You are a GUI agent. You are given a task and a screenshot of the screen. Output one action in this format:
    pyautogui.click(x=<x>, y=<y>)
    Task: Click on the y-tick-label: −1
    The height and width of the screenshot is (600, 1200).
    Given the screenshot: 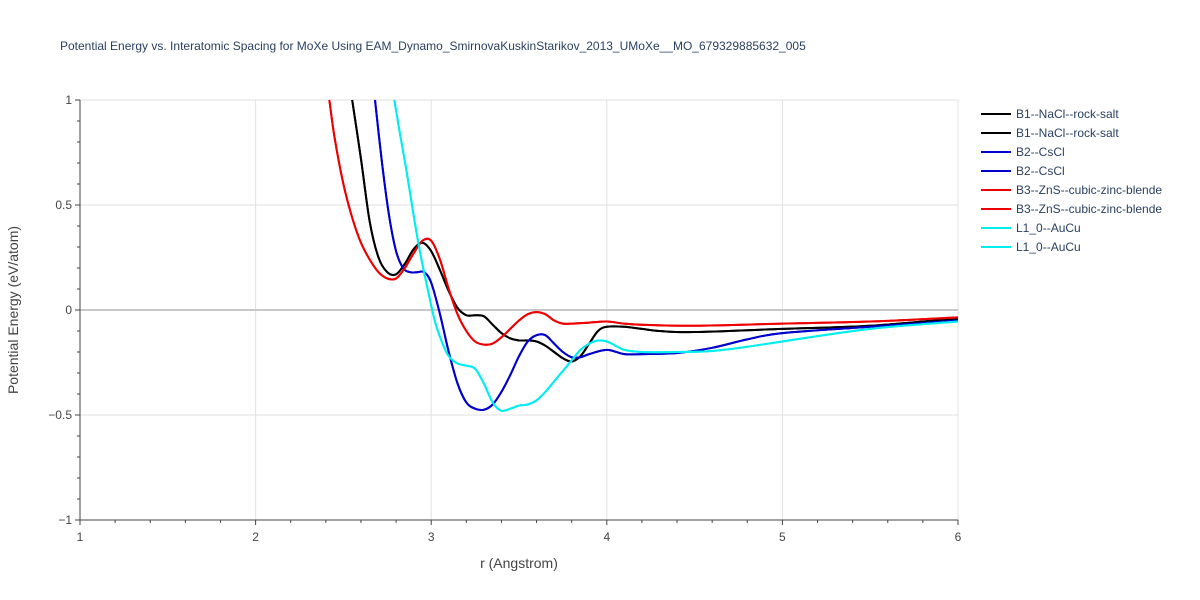 What is the action you would take?
    pyautogui.click(x=65, y=520)
    